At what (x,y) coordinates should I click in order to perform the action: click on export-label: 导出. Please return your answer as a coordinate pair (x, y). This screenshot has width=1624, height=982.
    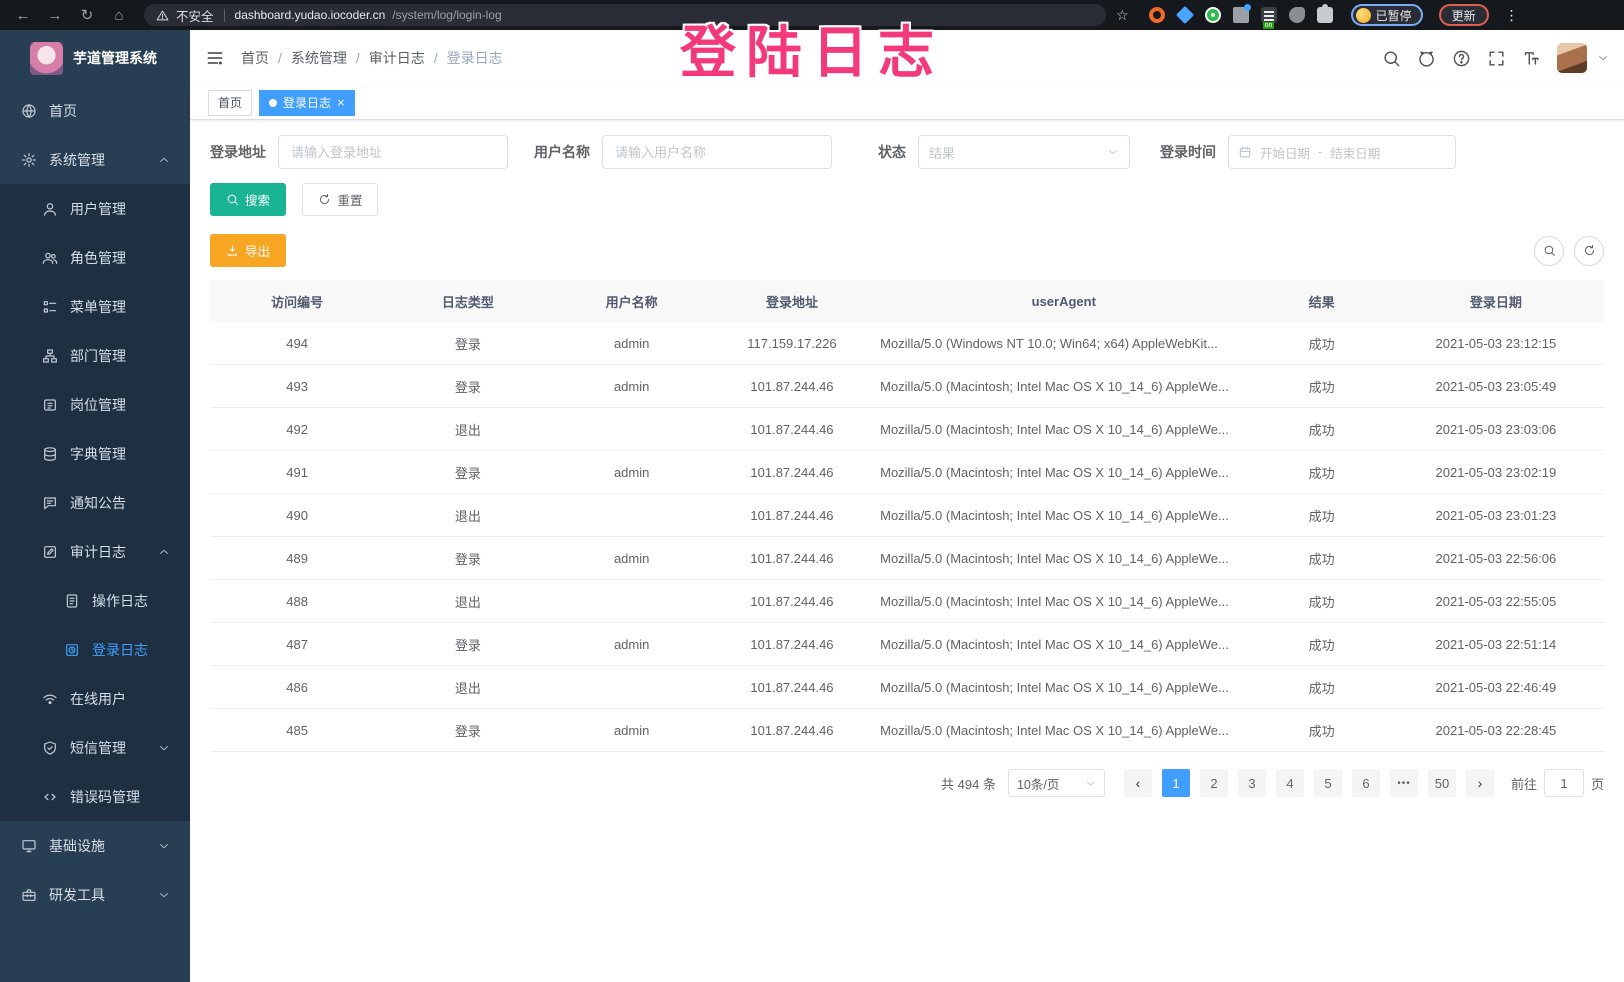
    Looking at the image, I should click on (258, 252).